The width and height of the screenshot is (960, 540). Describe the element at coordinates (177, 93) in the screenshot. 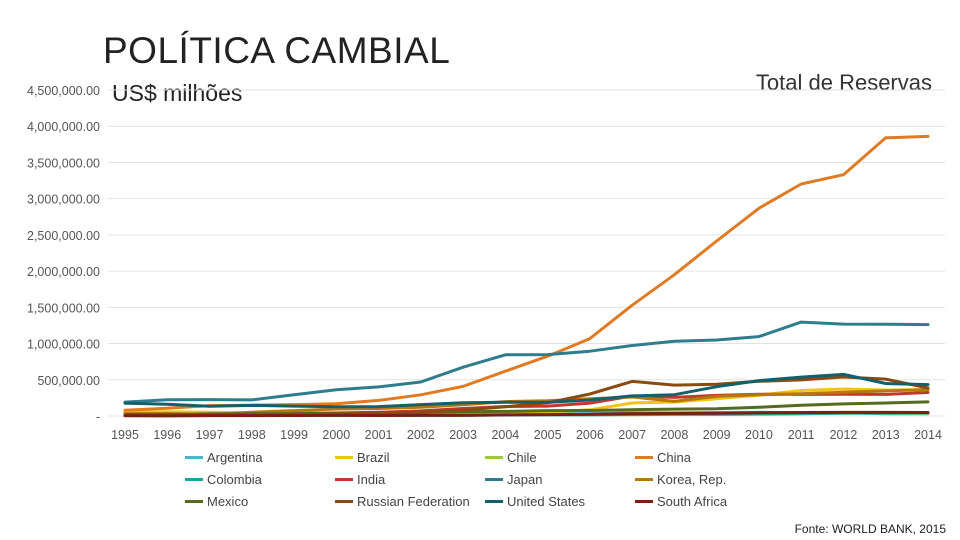

I see `chart-subtitle: US$ milhões` at that location.